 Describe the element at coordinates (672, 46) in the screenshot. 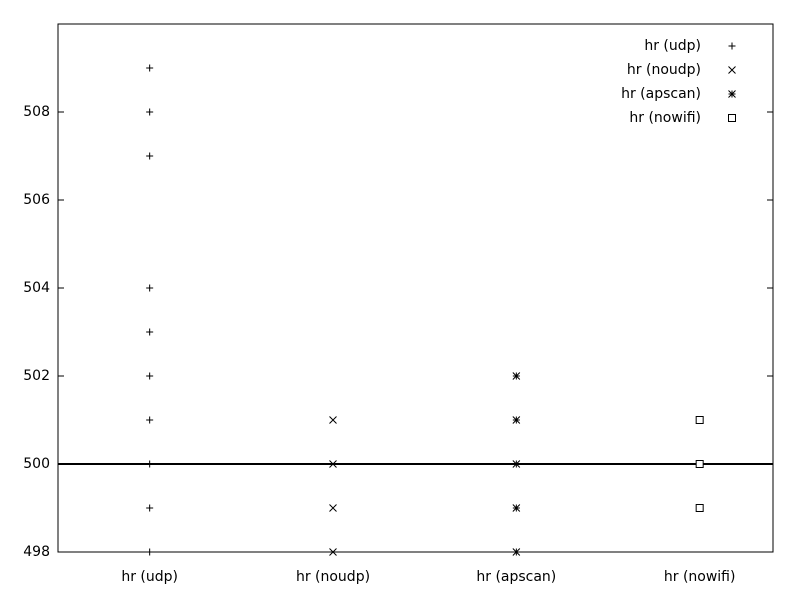

I see `legend-label: hr (udp)` at that location.